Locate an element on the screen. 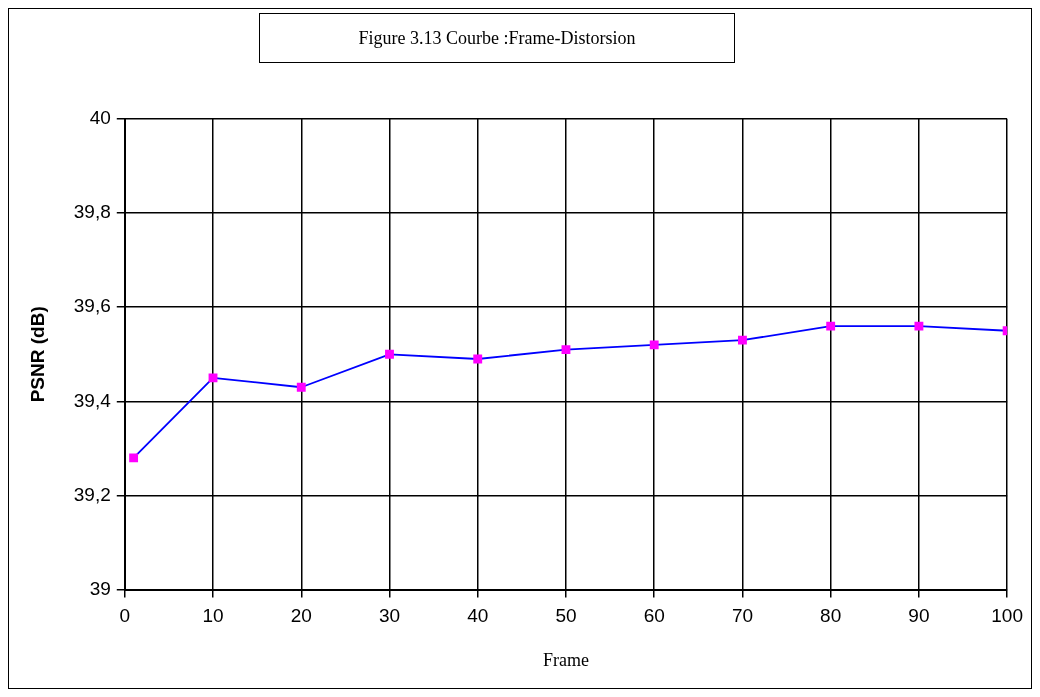 Image resolution: width=1040 pixels, height=697 pixels. x-tick-label: 10 is located at coordinates (213, 616).